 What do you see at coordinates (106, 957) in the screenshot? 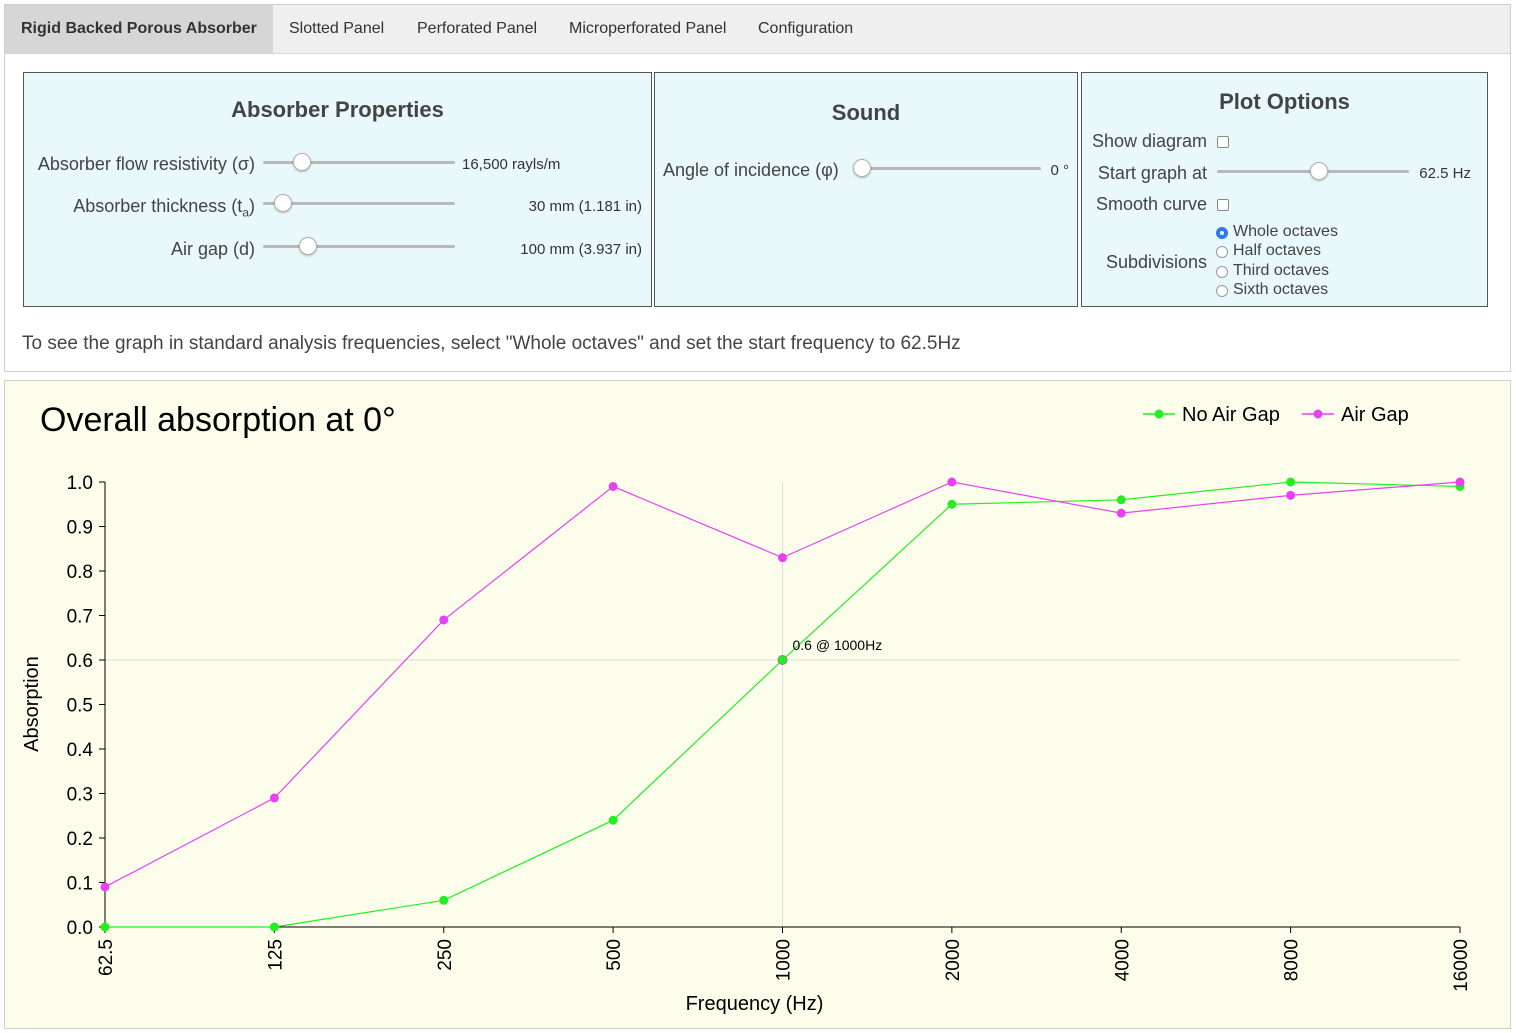
I see `x-tick-label: 62.5` at bounding box center [106, 957].